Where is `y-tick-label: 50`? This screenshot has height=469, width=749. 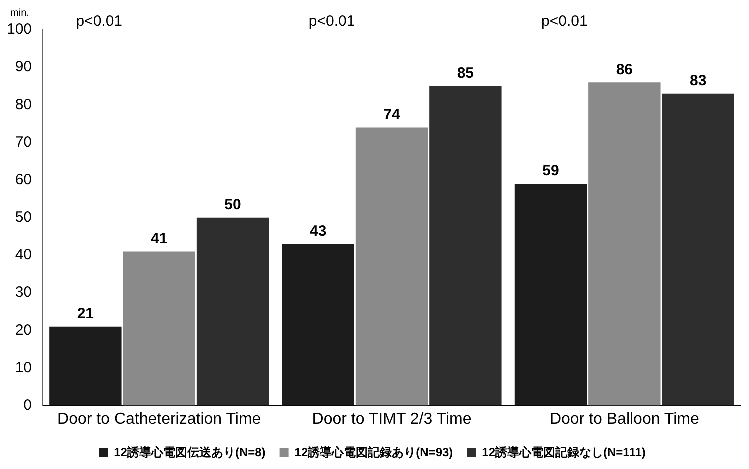 y-tick-label: 50 is located at coordinates (23, 217).